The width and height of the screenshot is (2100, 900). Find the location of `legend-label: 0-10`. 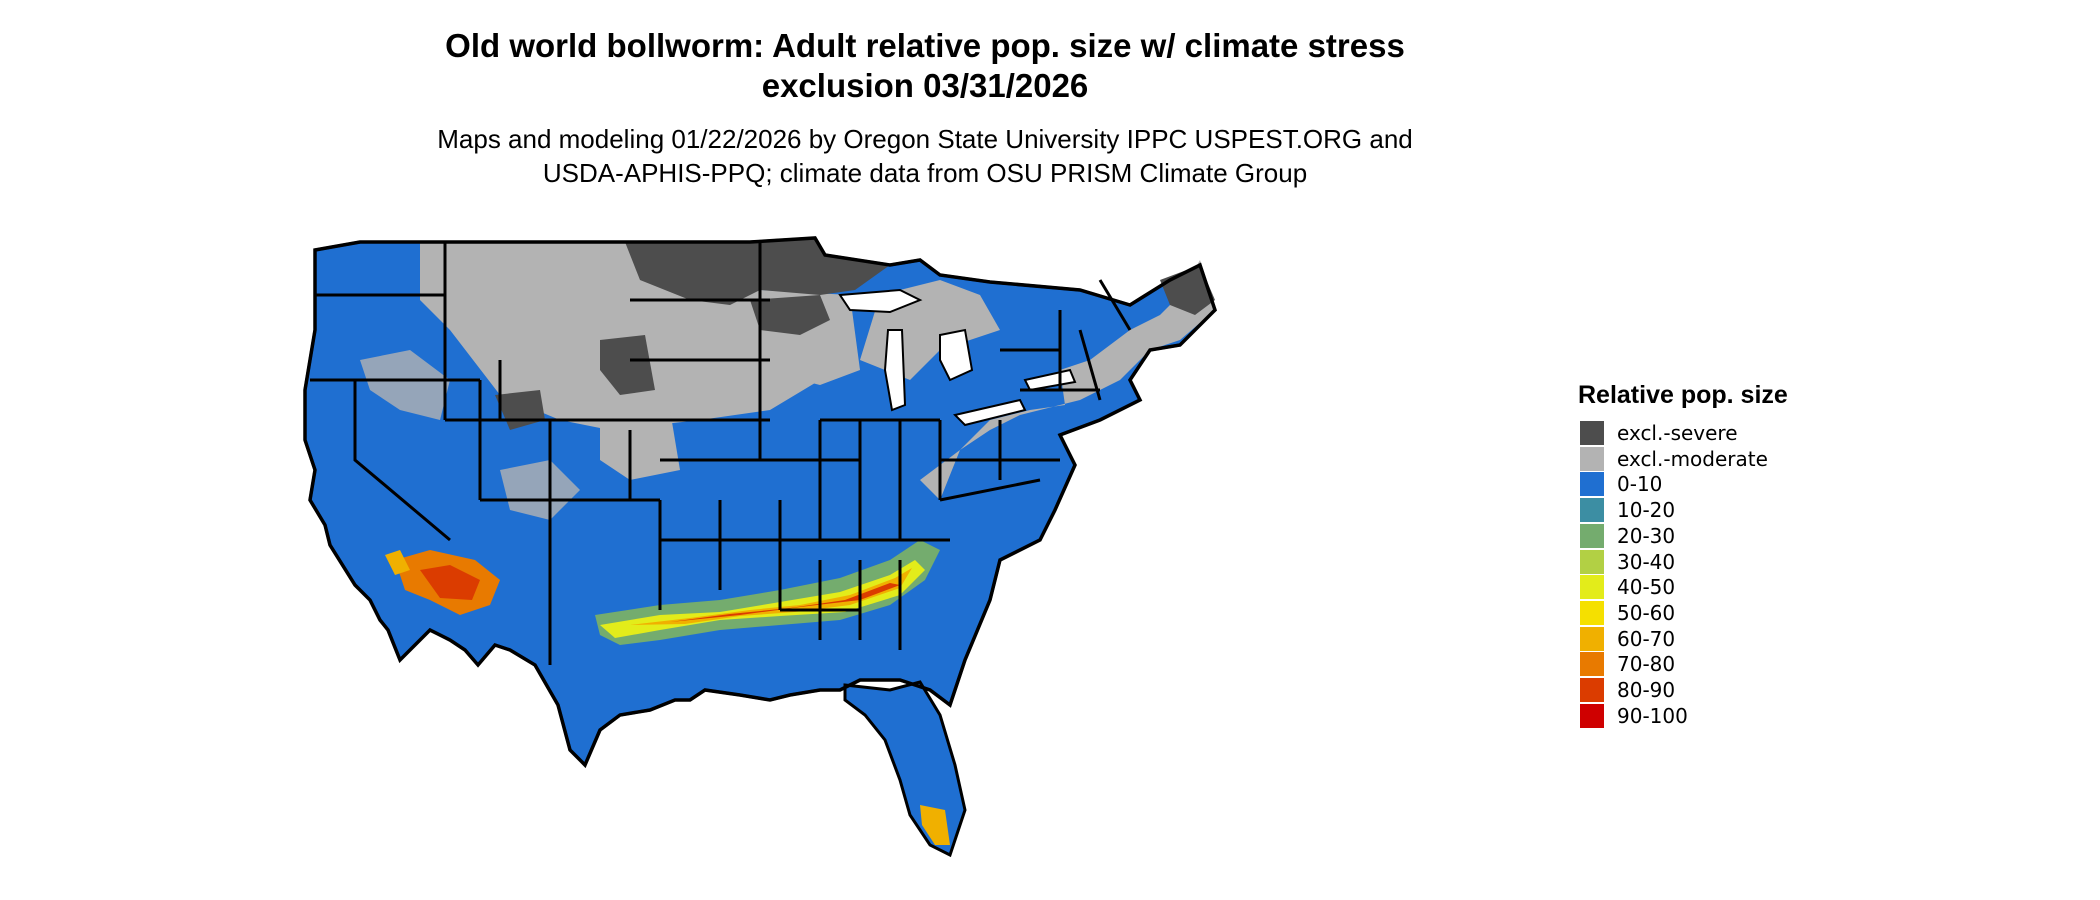

legend-label: 0-10 is located at coordinates (1640, 484).